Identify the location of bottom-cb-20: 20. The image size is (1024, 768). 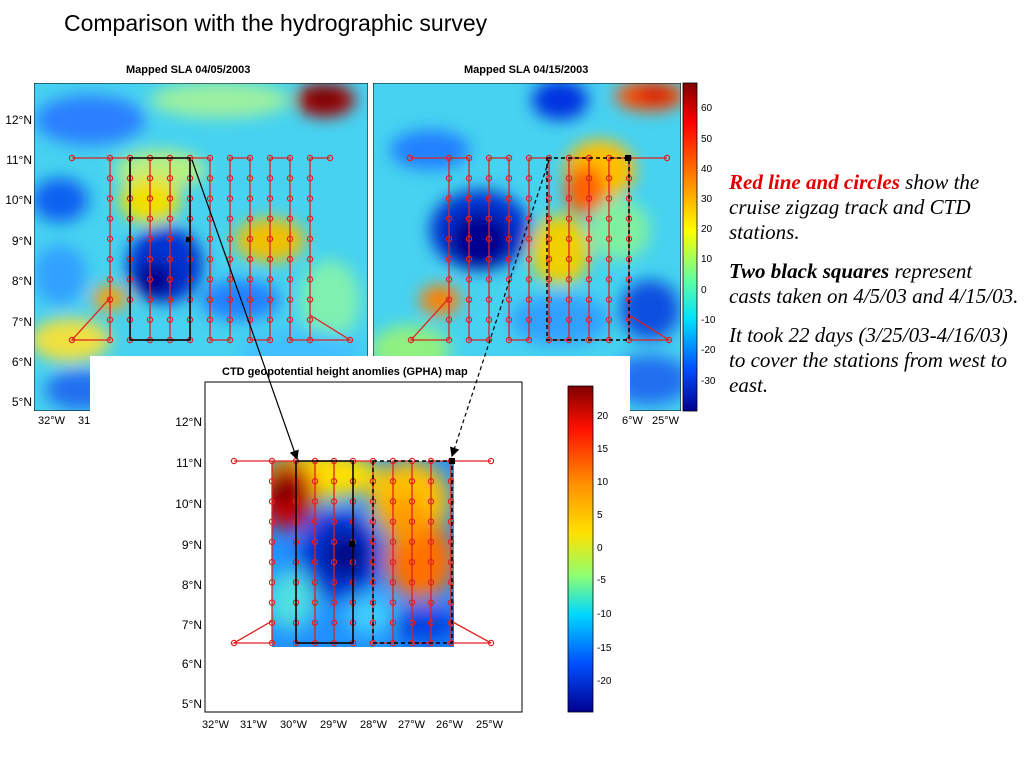
(603, 416).